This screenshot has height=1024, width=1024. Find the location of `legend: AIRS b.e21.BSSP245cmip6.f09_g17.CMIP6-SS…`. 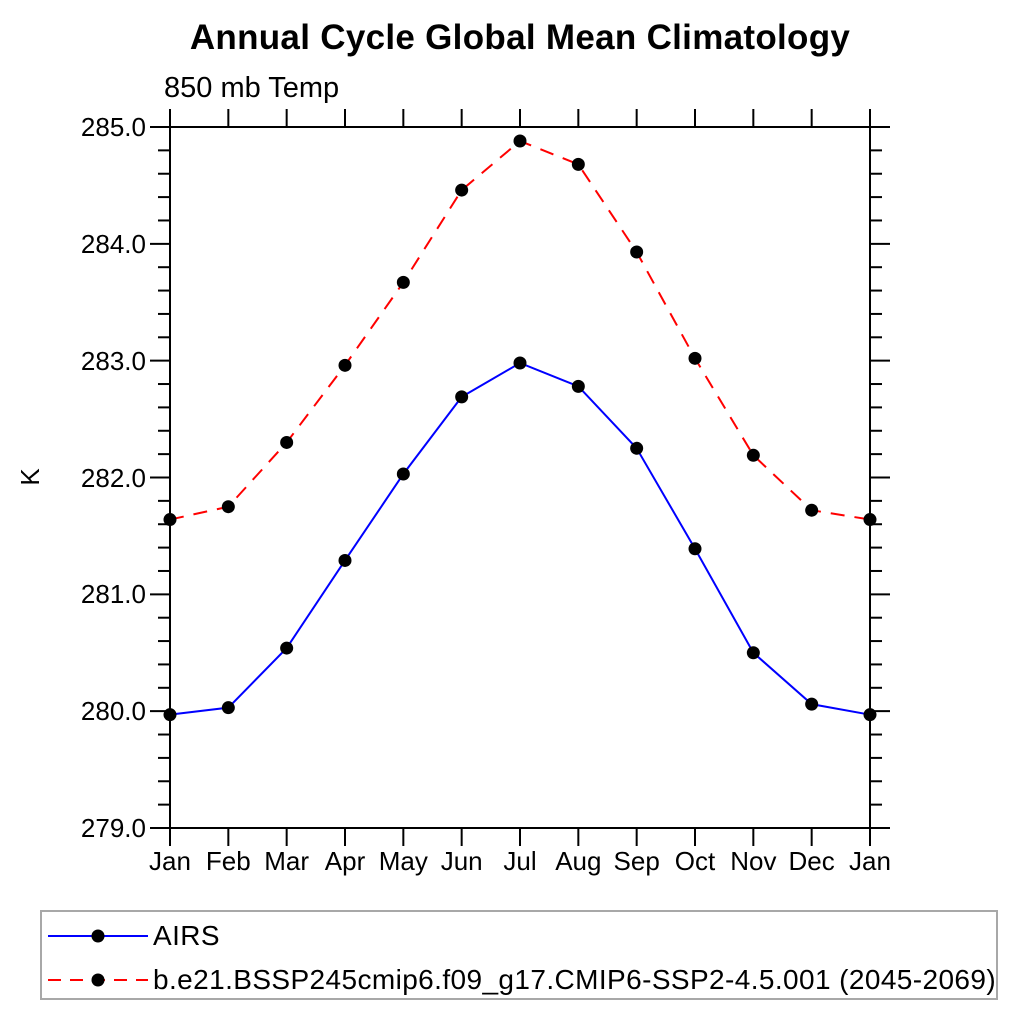

legend: AIRS b.e21.BSSP245cmip6.f09_g17.CMIP6-SS… is located at coordinates (519, 955).